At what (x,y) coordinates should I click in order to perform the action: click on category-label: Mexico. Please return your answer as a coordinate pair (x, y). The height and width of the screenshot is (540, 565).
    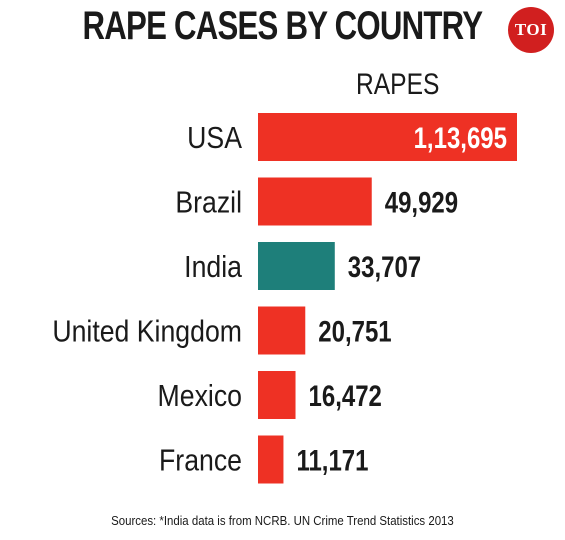
    Looking at the image, I should click on (200, 396).